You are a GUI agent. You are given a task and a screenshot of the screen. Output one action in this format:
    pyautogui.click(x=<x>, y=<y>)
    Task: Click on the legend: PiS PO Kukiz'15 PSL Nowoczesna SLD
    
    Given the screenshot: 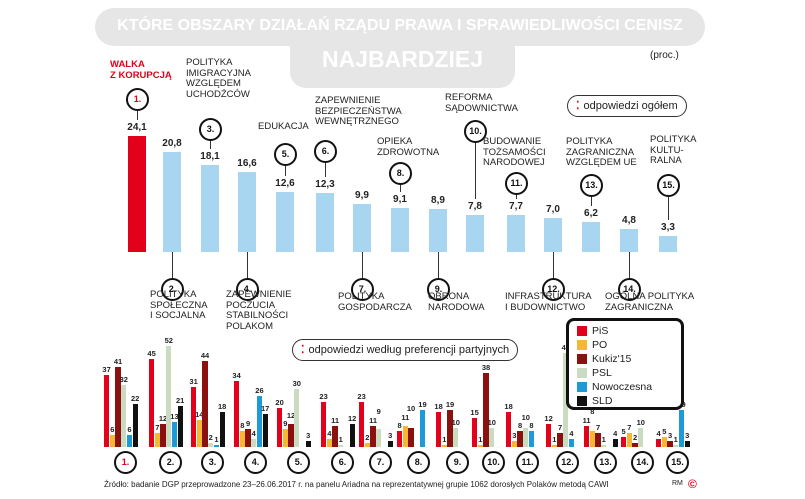 What is the action you would take?
    pyautogui.click(x=625, y=364)
    